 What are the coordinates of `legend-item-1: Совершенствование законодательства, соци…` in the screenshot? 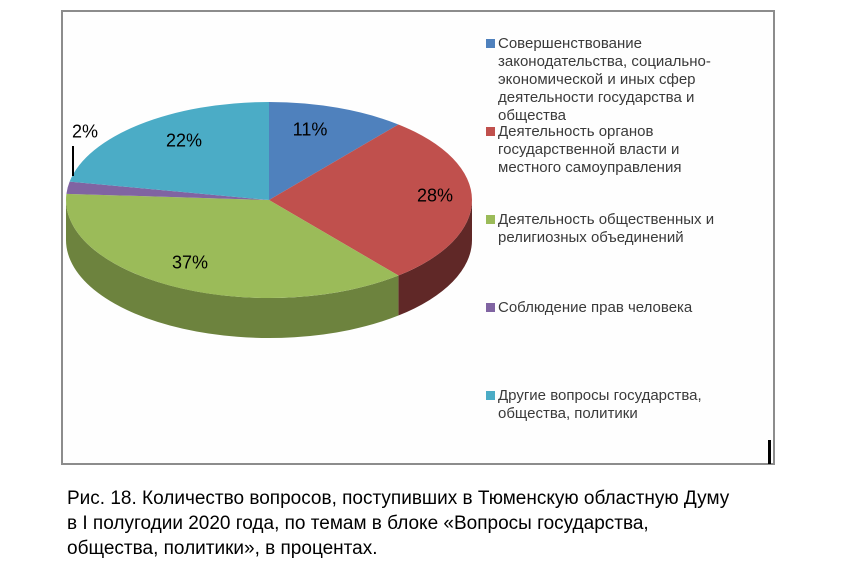 It's located at (598, 80).